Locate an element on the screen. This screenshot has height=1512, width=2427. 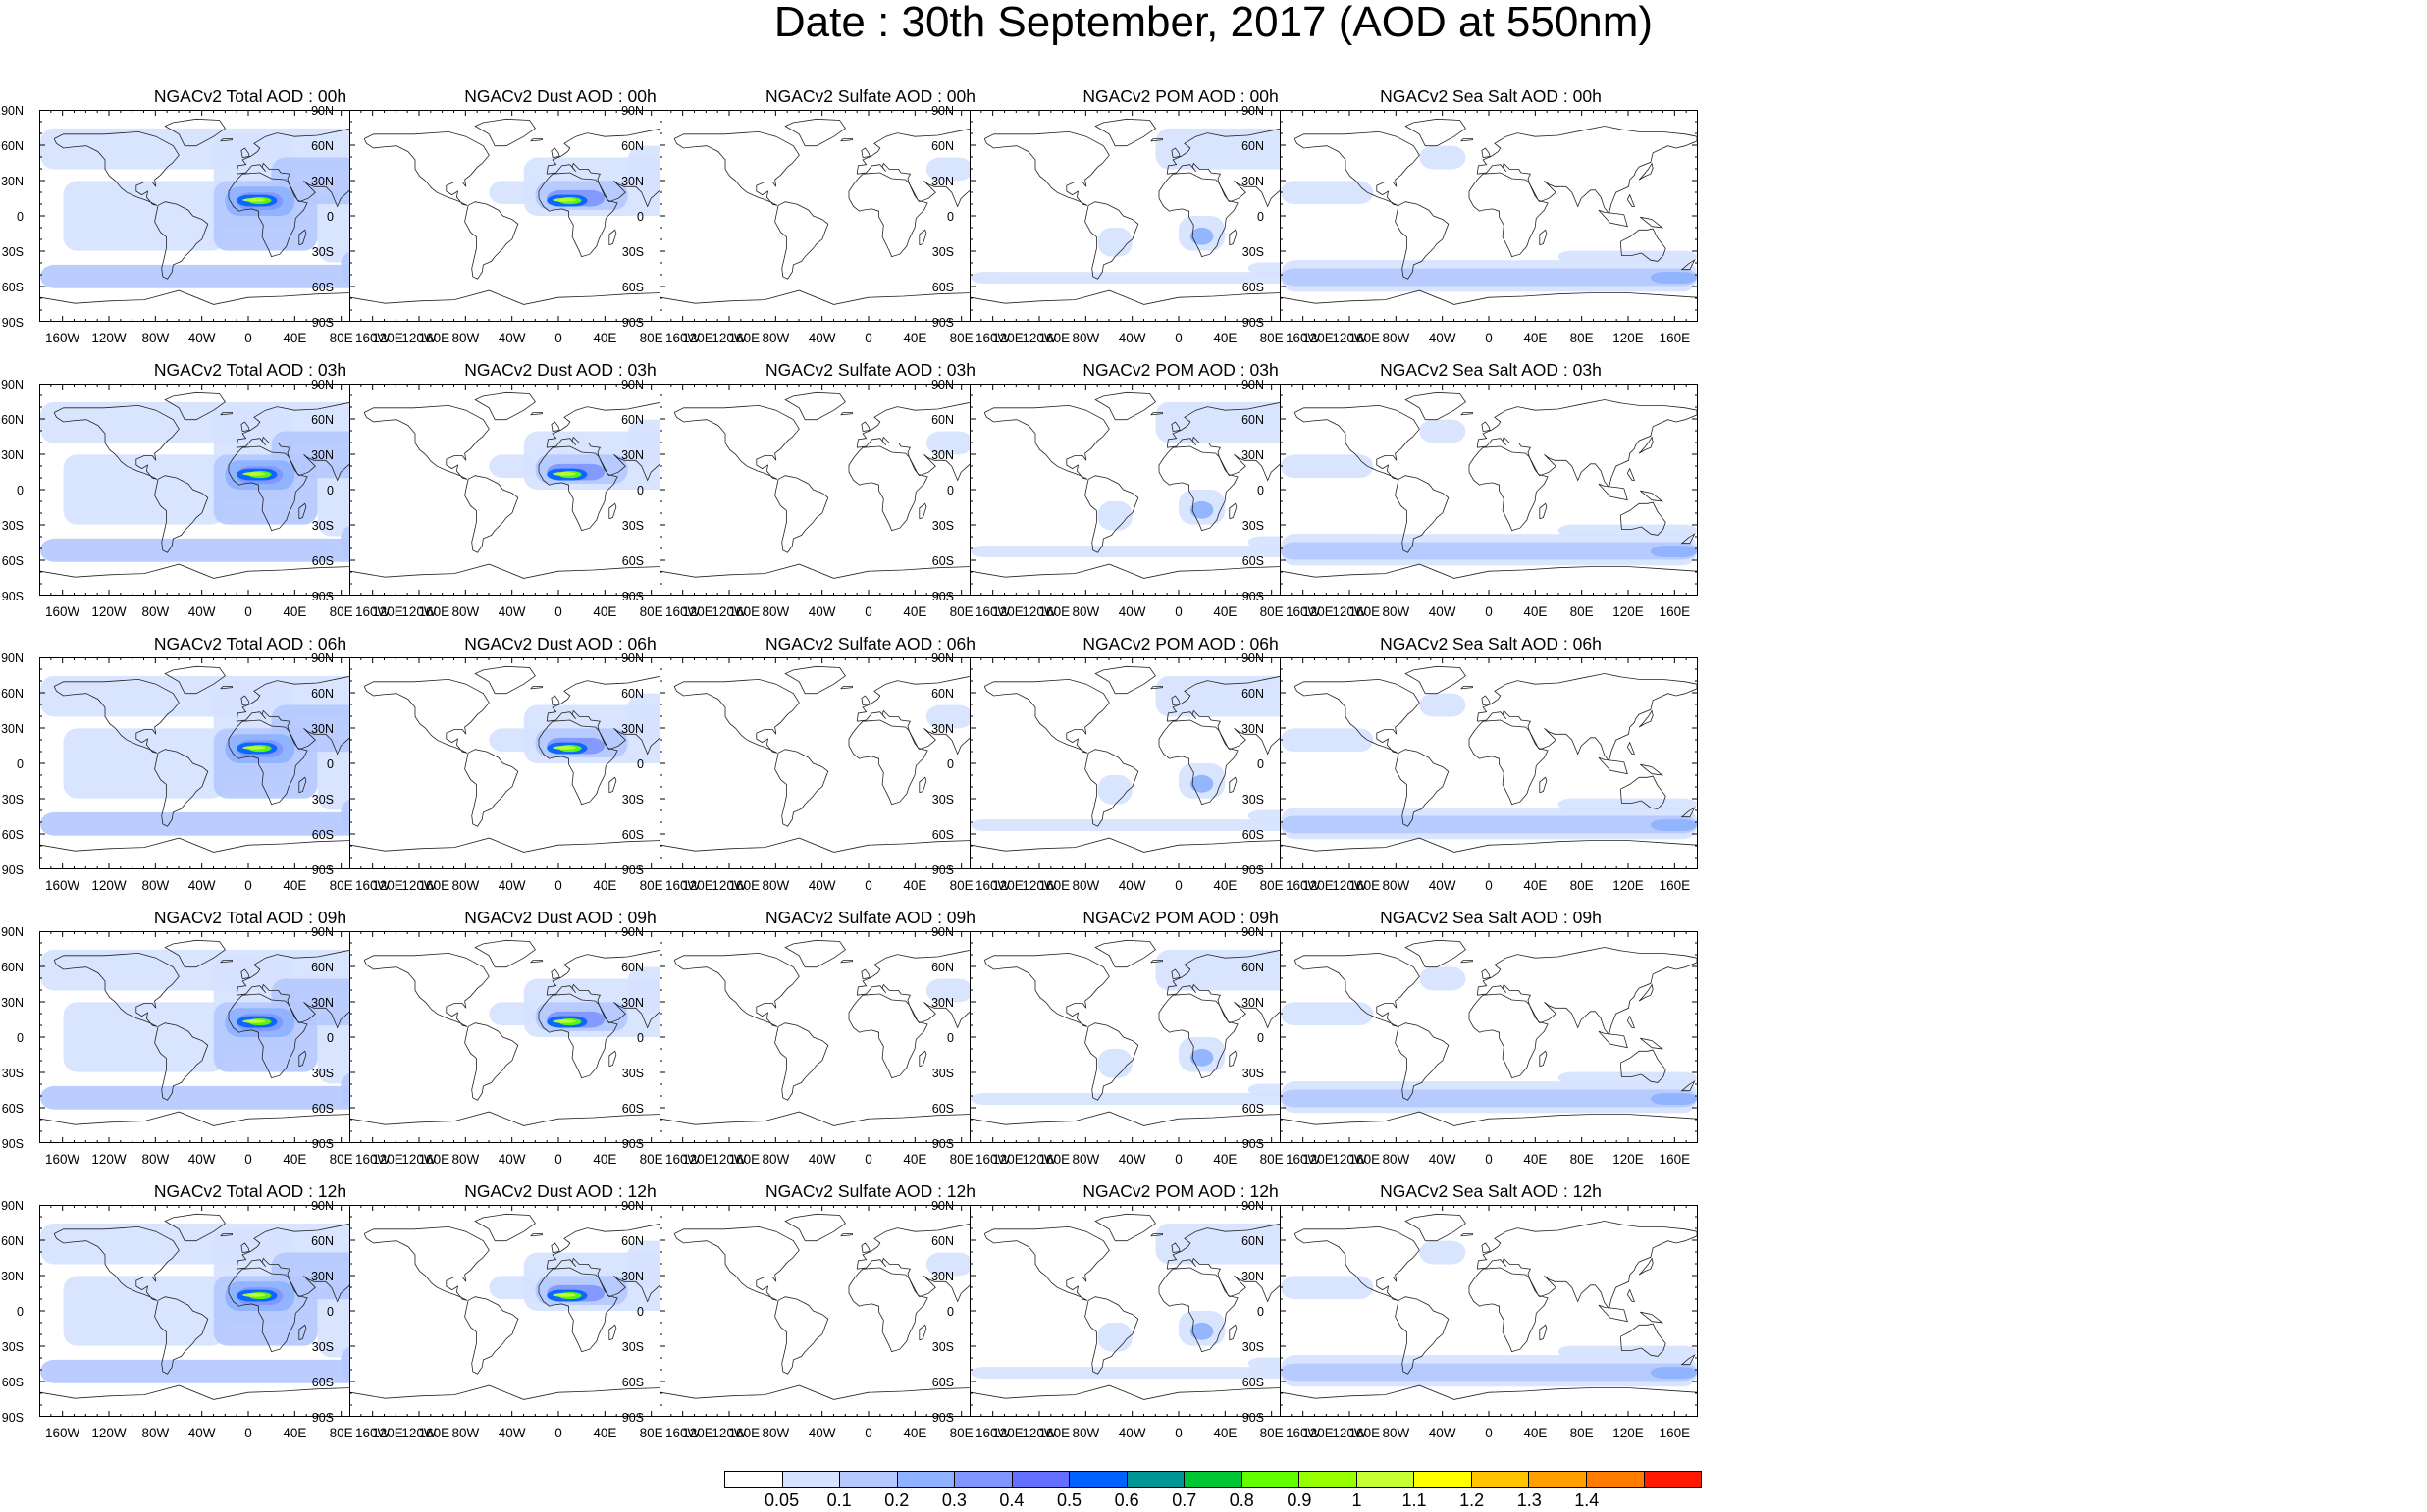
panel-title: NGACv2 Sea Salt AOD : 09h is located at coordinates (1491, 918).